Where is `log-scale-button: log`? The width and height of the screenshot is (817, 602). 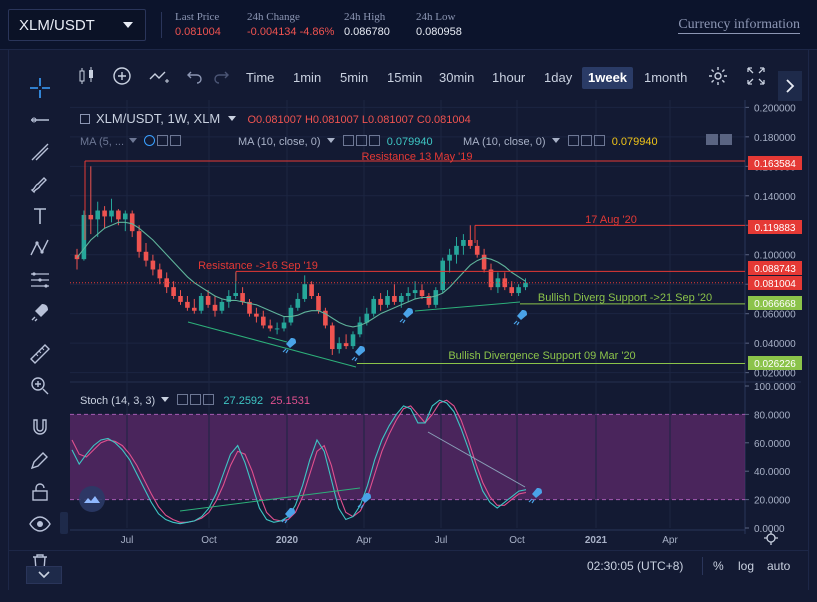 log-scale-button: log is located at coordinates (746, 566).